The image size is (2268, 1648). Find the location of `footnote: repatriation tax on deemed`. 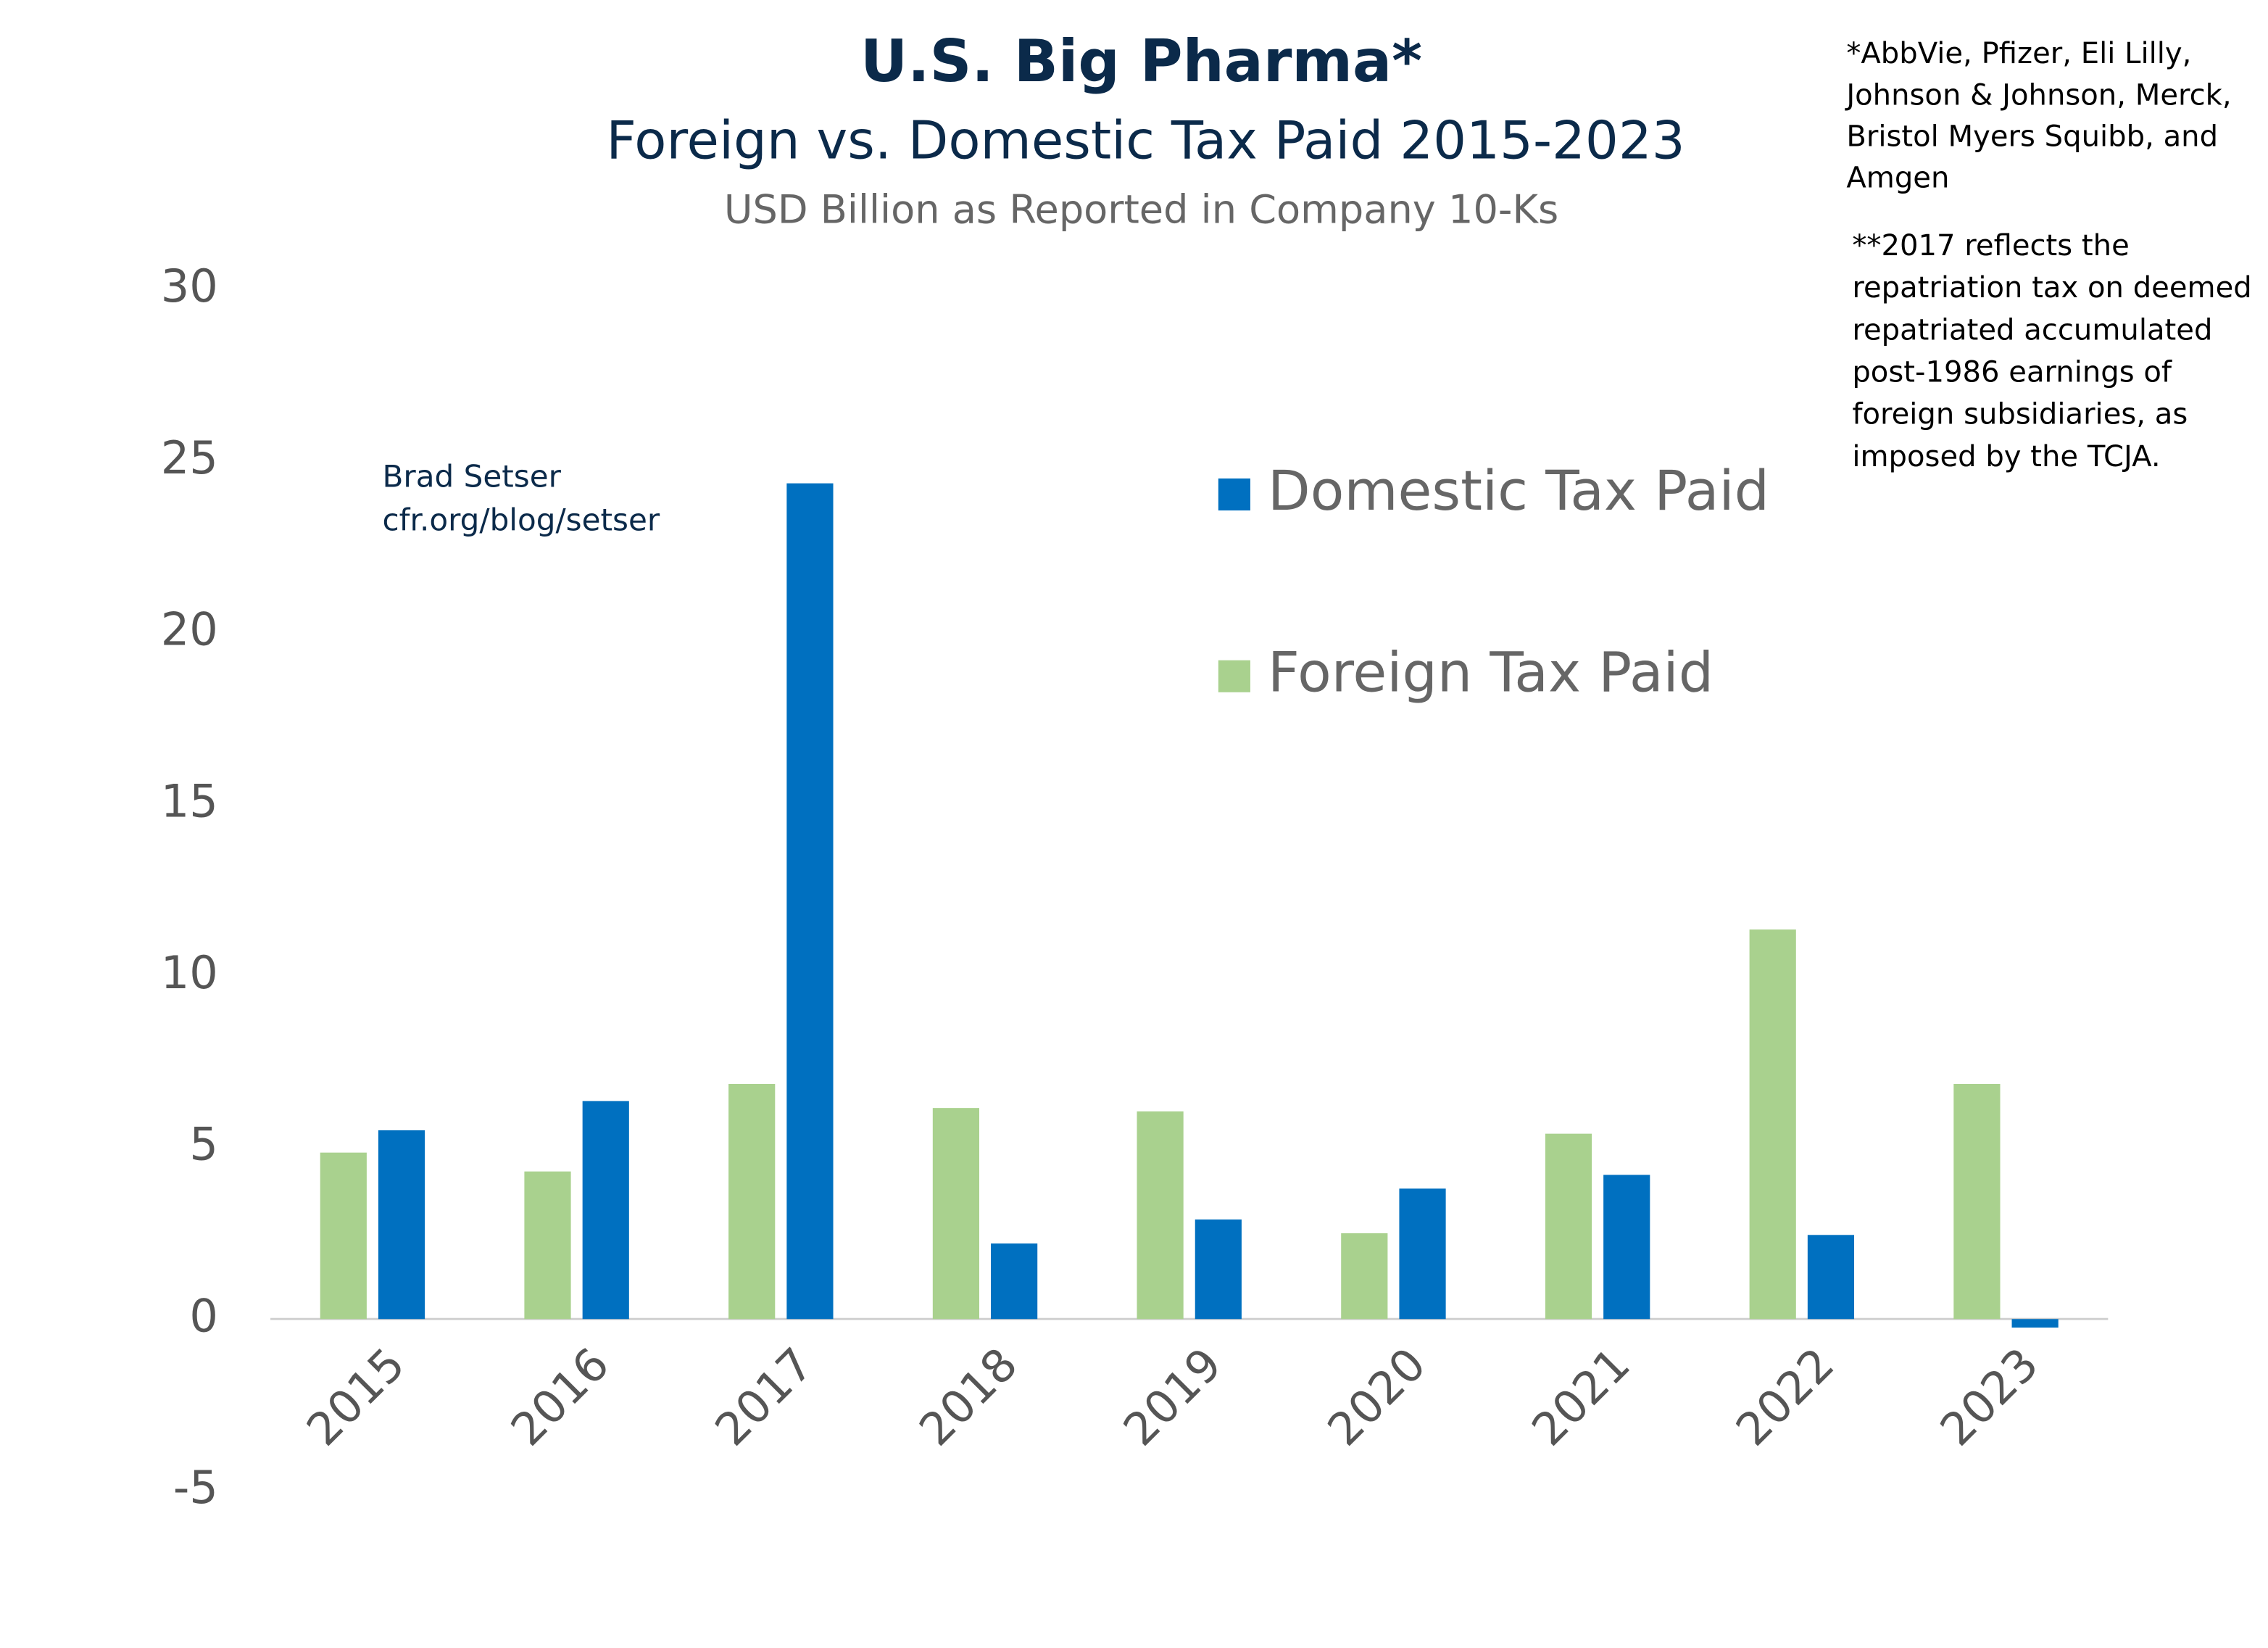

footnote: repatriation tax on deemed is located at coordinates (2051, 288).